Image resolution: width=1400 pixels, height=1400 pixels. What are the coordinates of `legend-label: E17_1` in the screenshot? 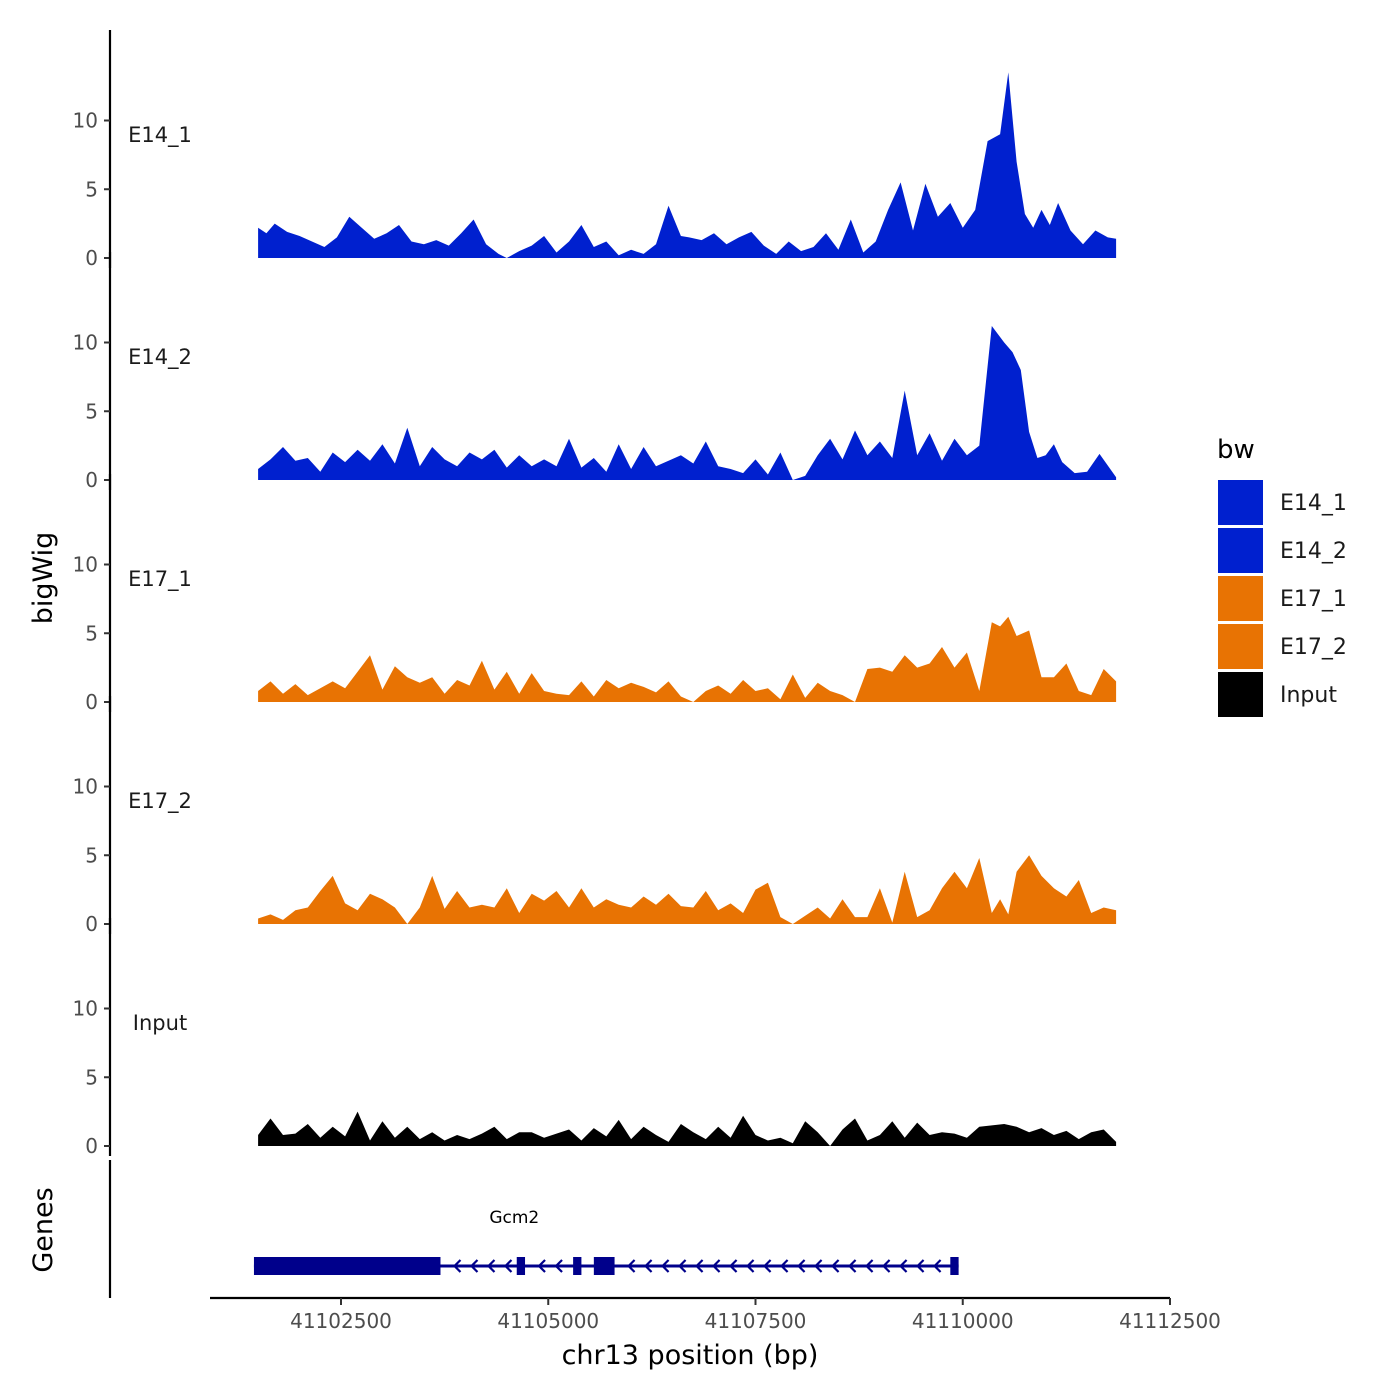 It's located at (1313, 599).